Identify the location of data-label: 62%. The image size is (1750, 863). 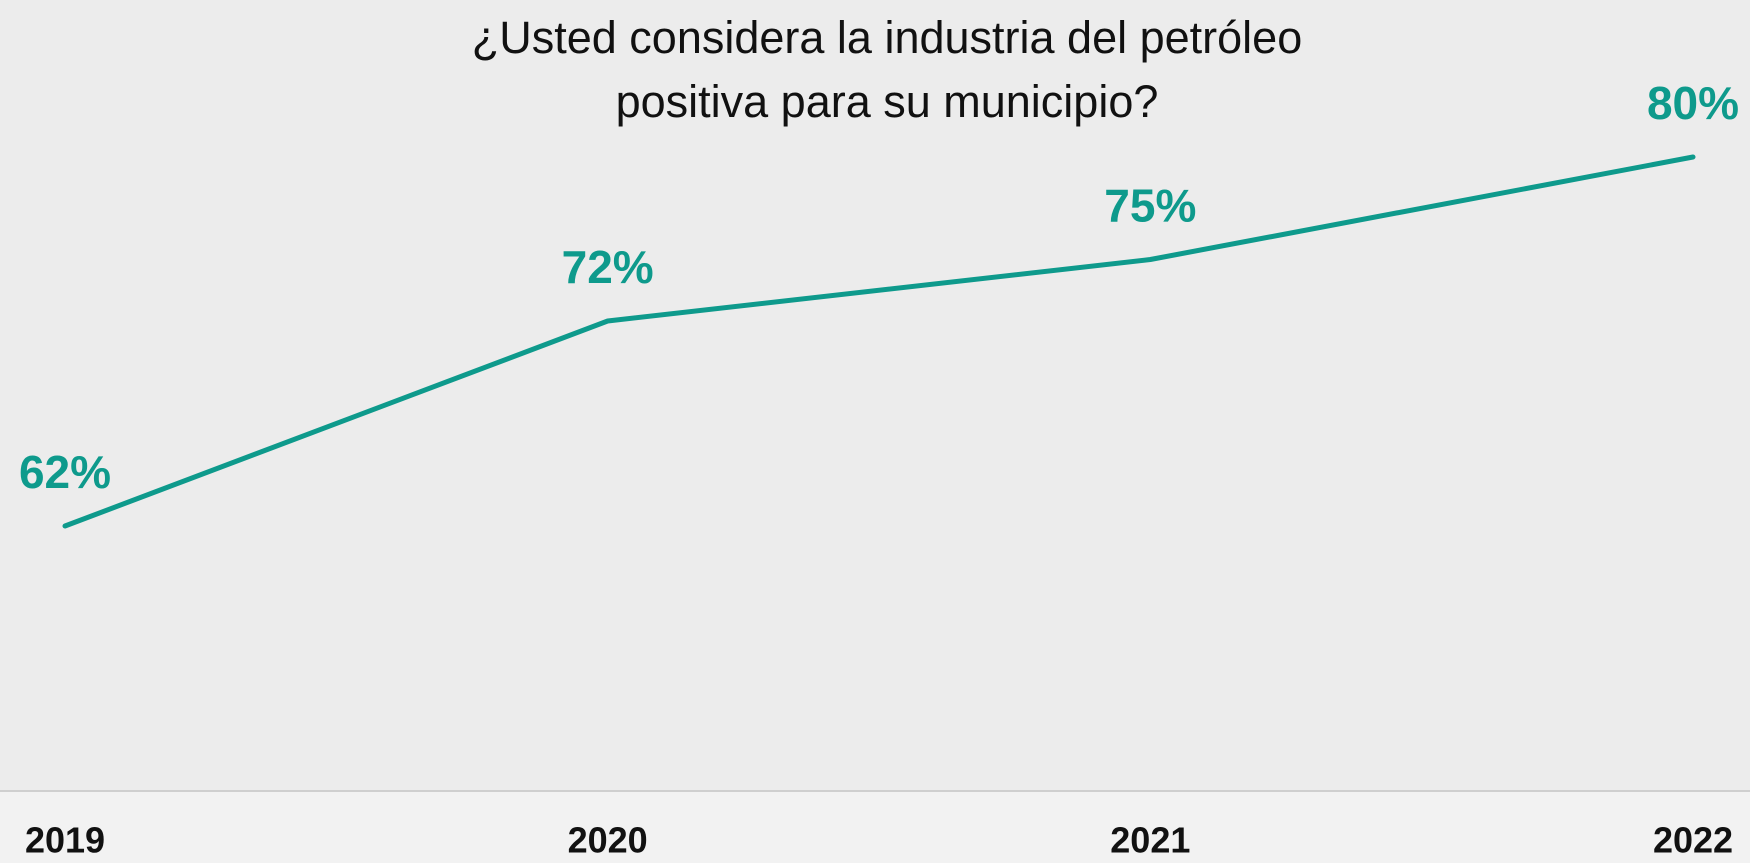
(65, 472).